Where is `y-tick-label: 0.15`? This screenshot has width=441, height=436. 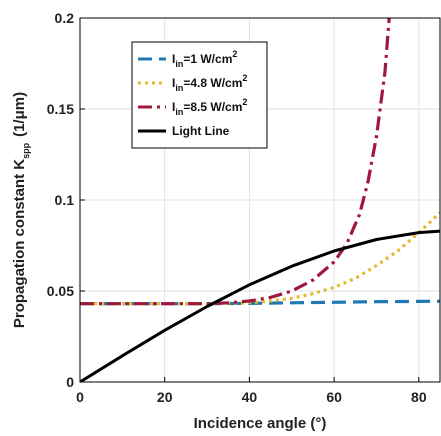 y-tick-label: 0.15 is located at coordinates (60, 109).